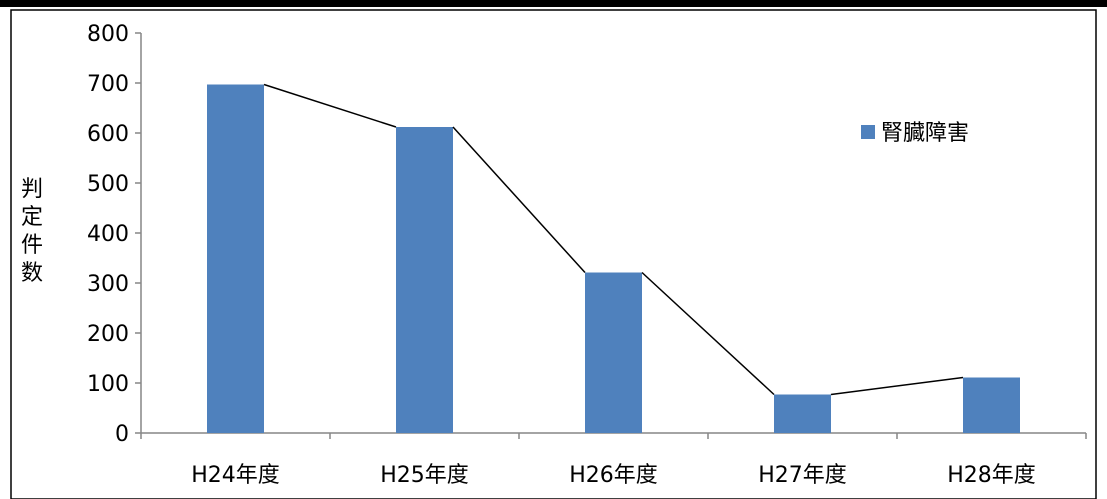  What do you see at coordinates (122, 434) in the screenshot?
I see `y-tick-label: 0` at bounding box center [122, 434].